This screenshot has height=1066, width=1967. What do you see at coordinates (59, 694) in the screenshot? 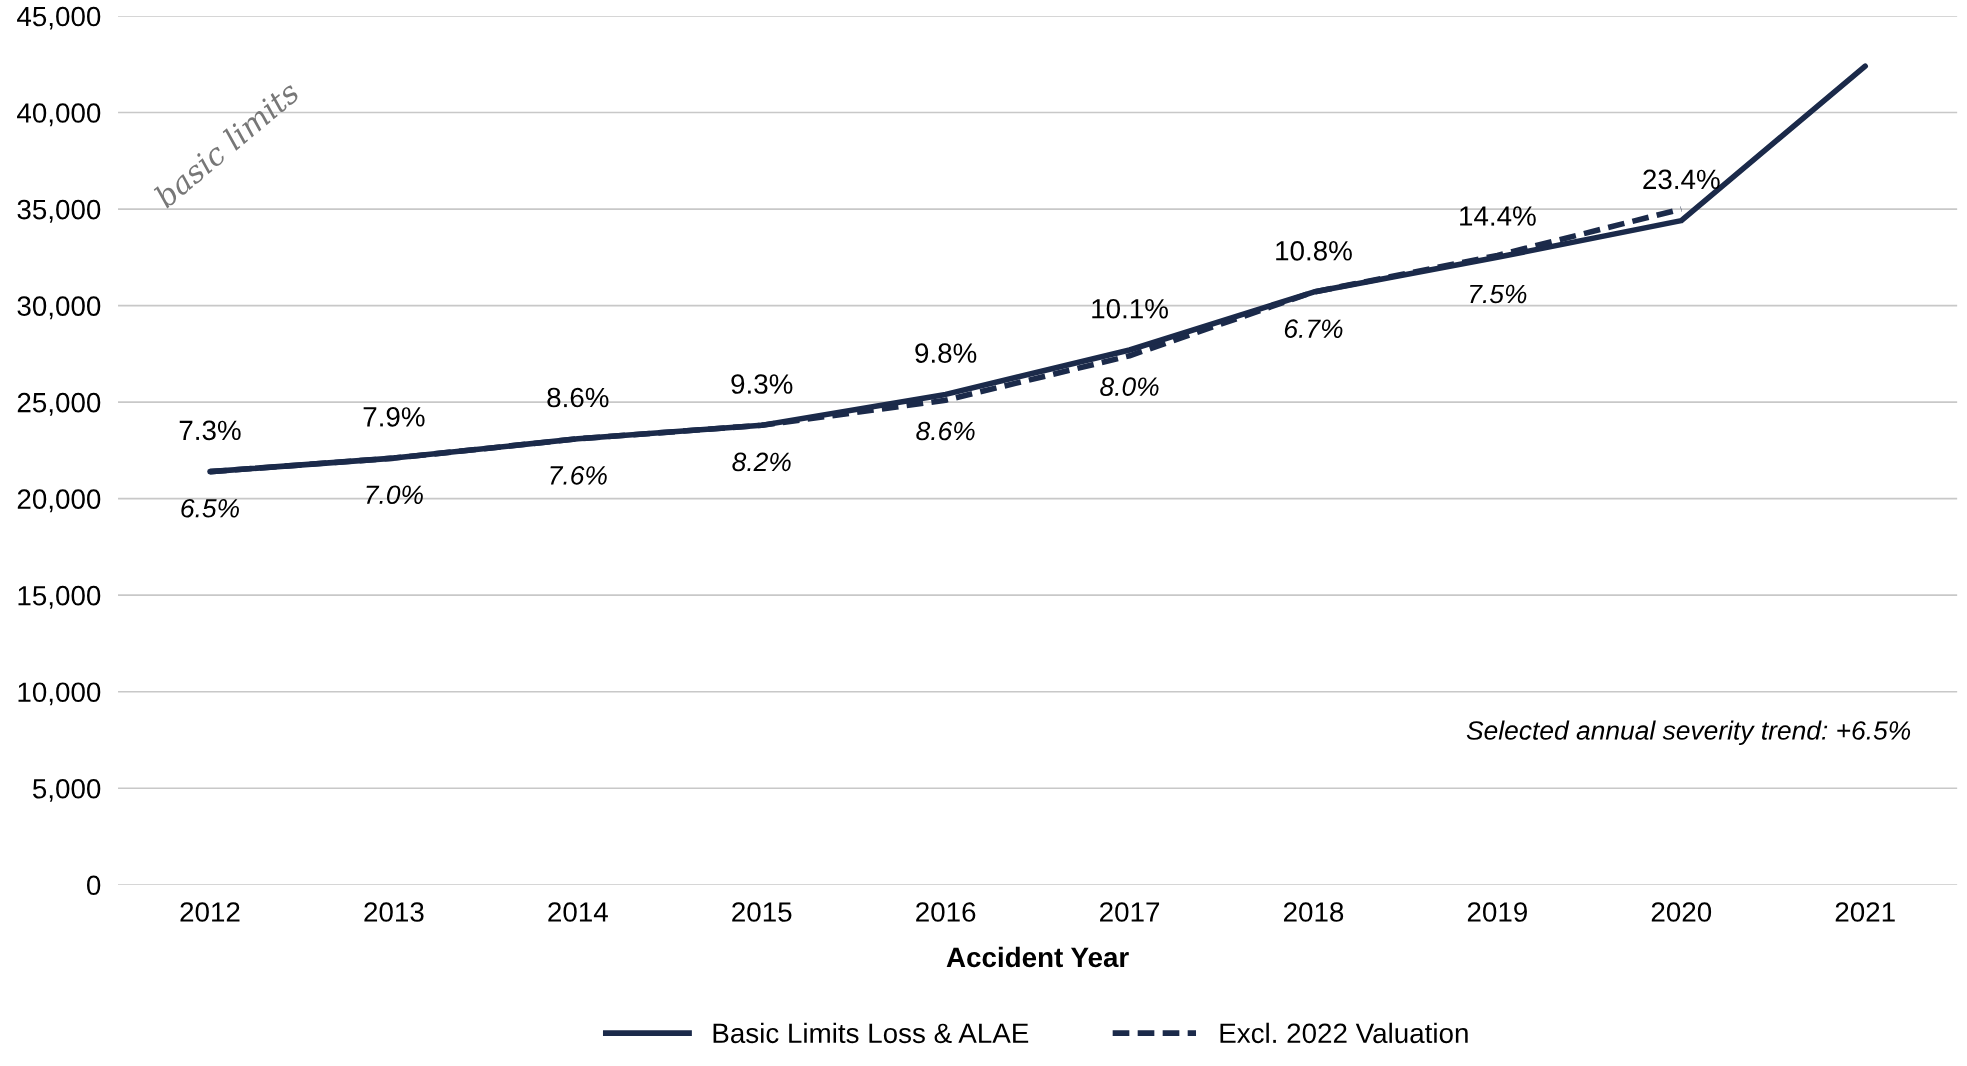
I see `y-tick-label: 10,000` at bounding box center [59, 694].